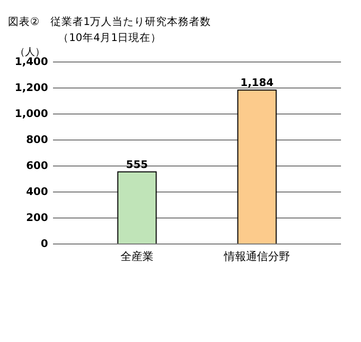  I want to click on y-tick-label: 1,400, so click(31, 62).